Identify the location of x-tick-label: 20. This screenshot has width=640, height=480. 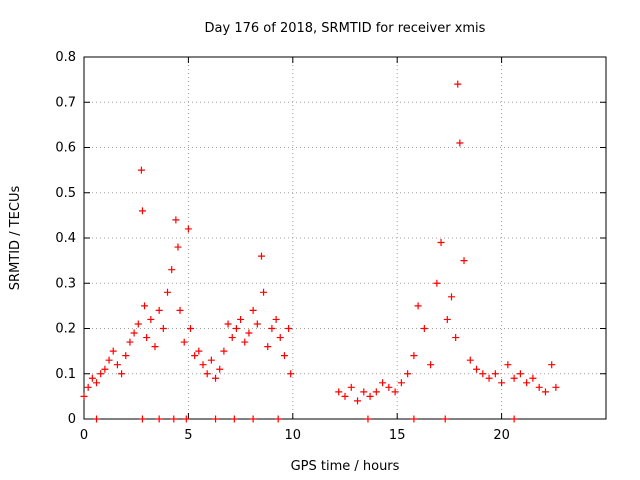
(501, 435).